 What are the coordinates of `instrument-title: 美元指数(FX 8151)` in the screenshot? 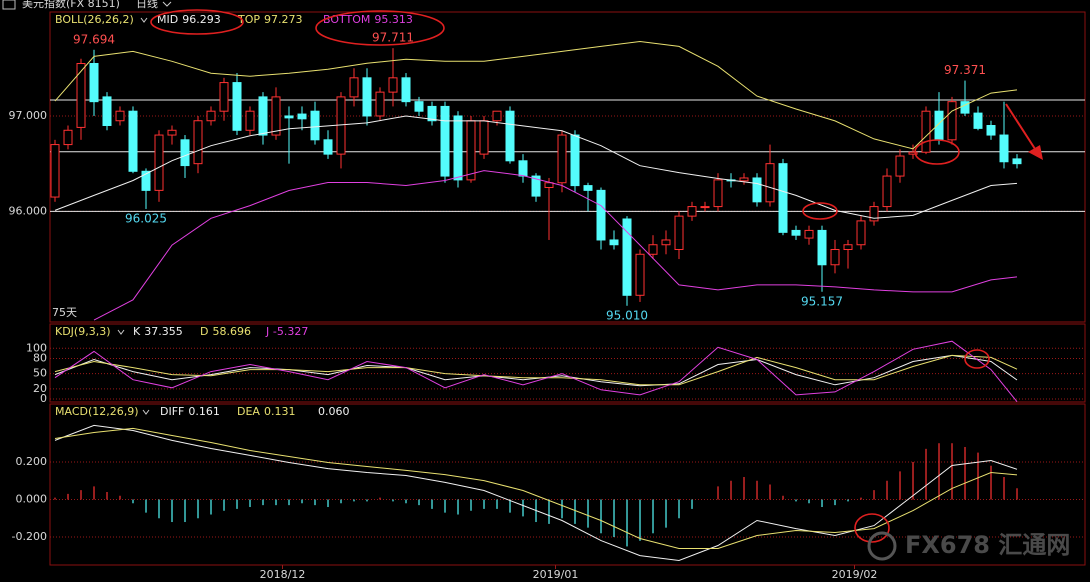 It's located at (71, 5).